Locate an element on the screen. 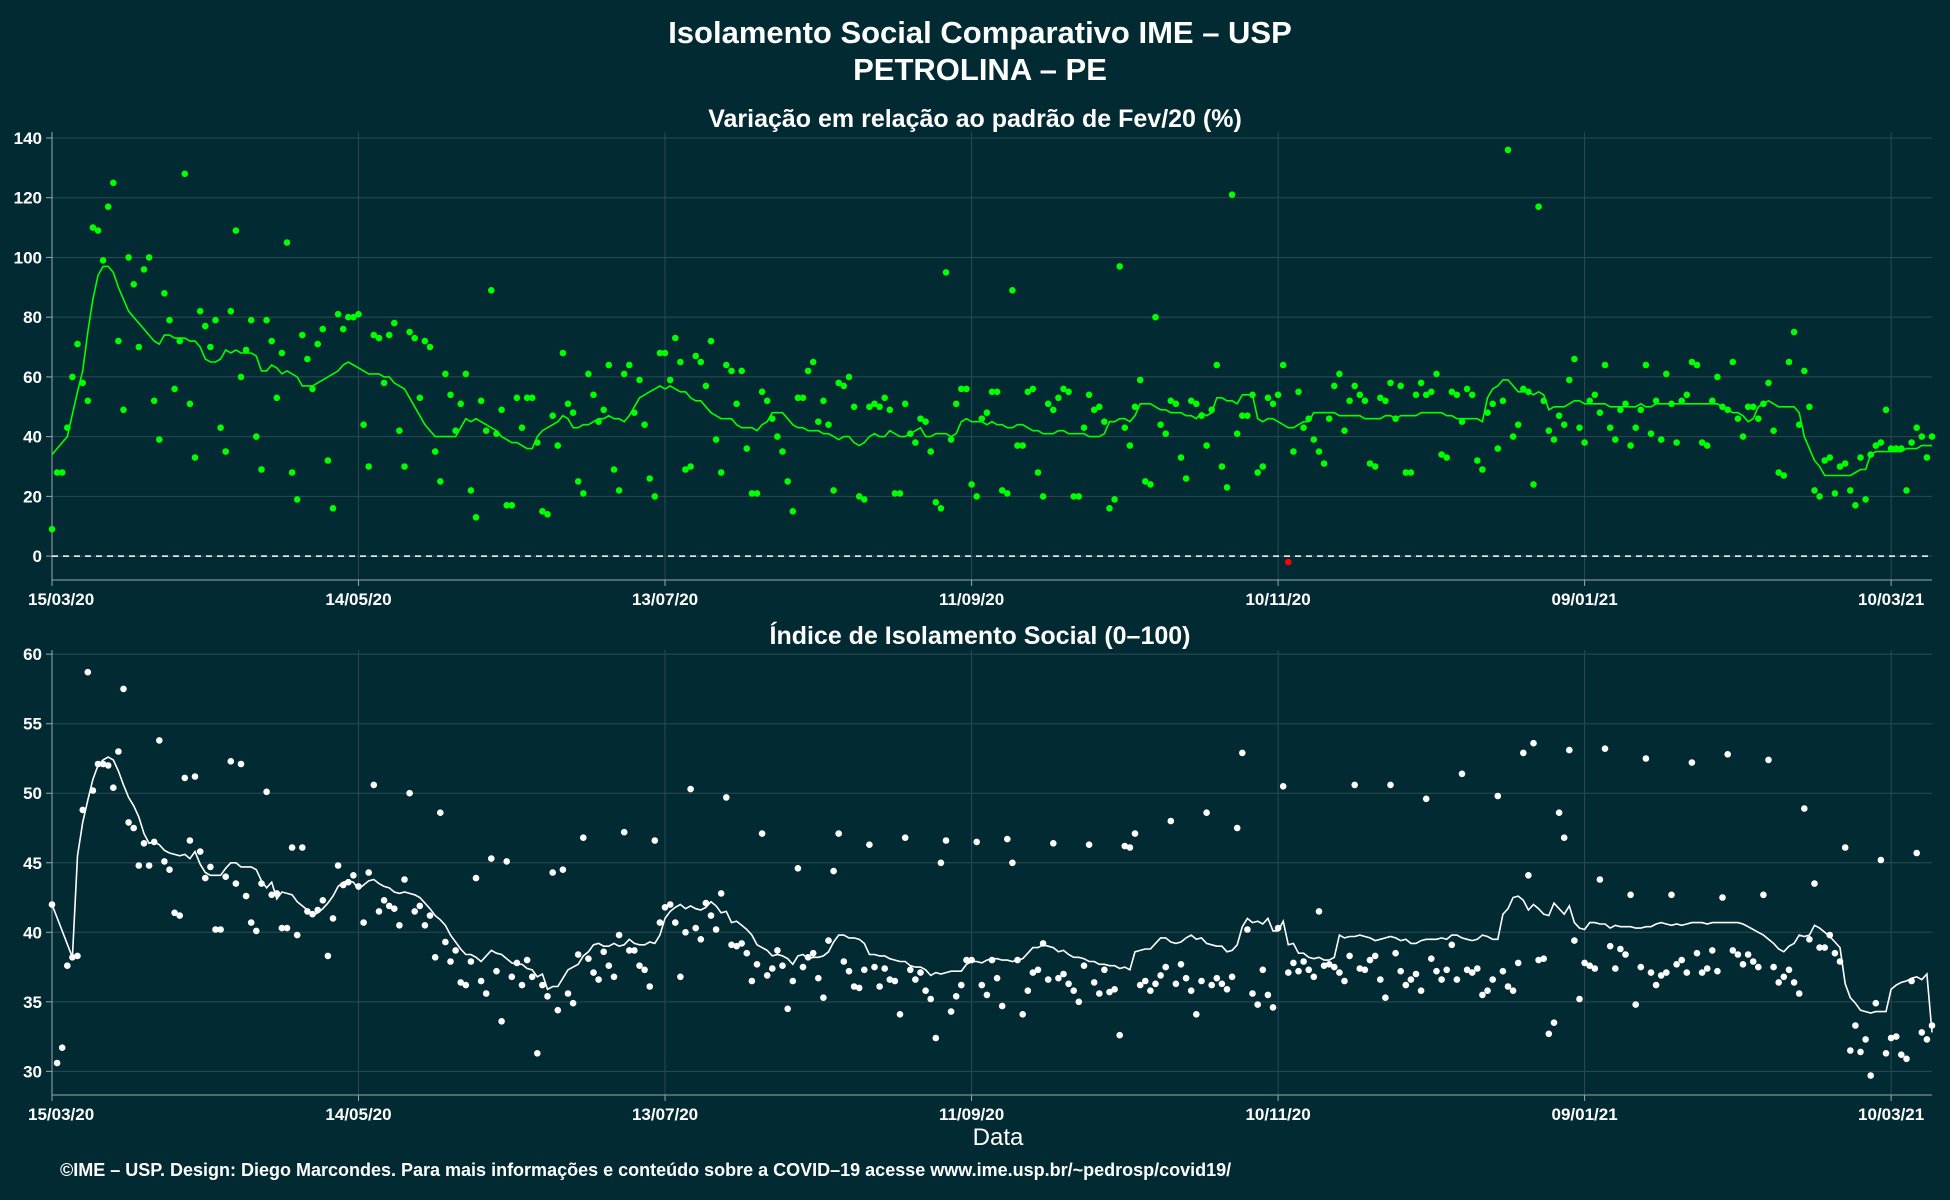  y-tick-label: 50 is located at coordinates (32, 793).